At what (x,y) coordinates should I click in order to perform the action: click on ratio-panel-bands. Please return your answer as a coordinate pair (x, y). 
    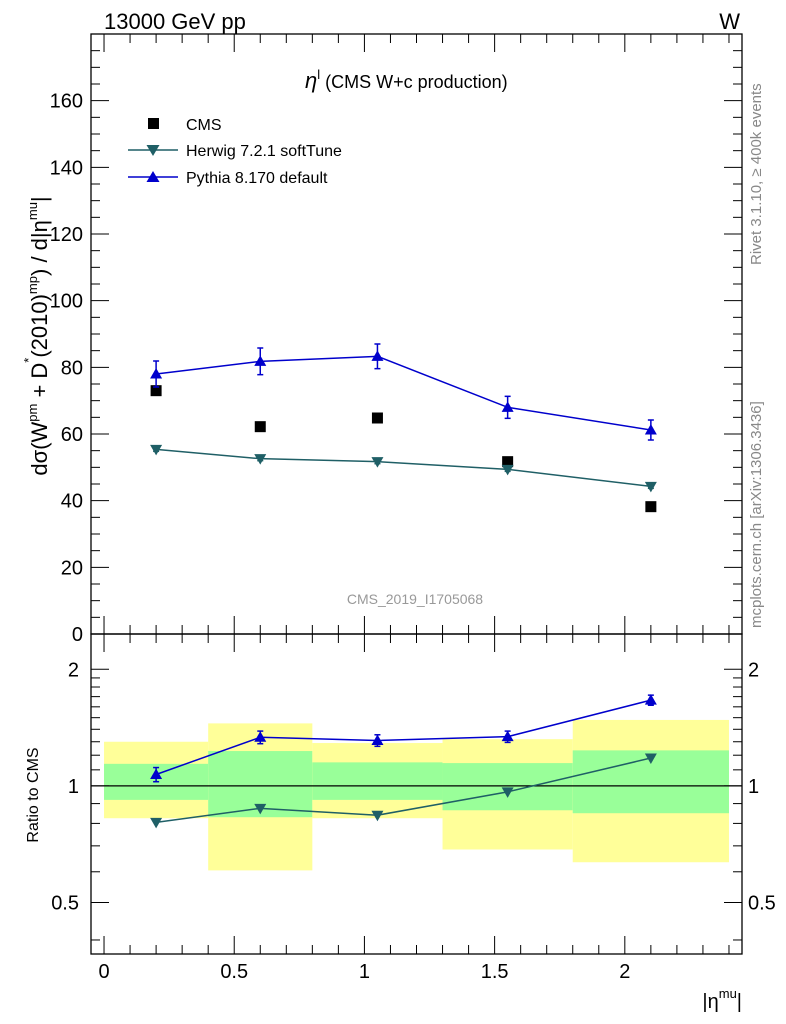
    Looking at the image, I should click on (416, 795).